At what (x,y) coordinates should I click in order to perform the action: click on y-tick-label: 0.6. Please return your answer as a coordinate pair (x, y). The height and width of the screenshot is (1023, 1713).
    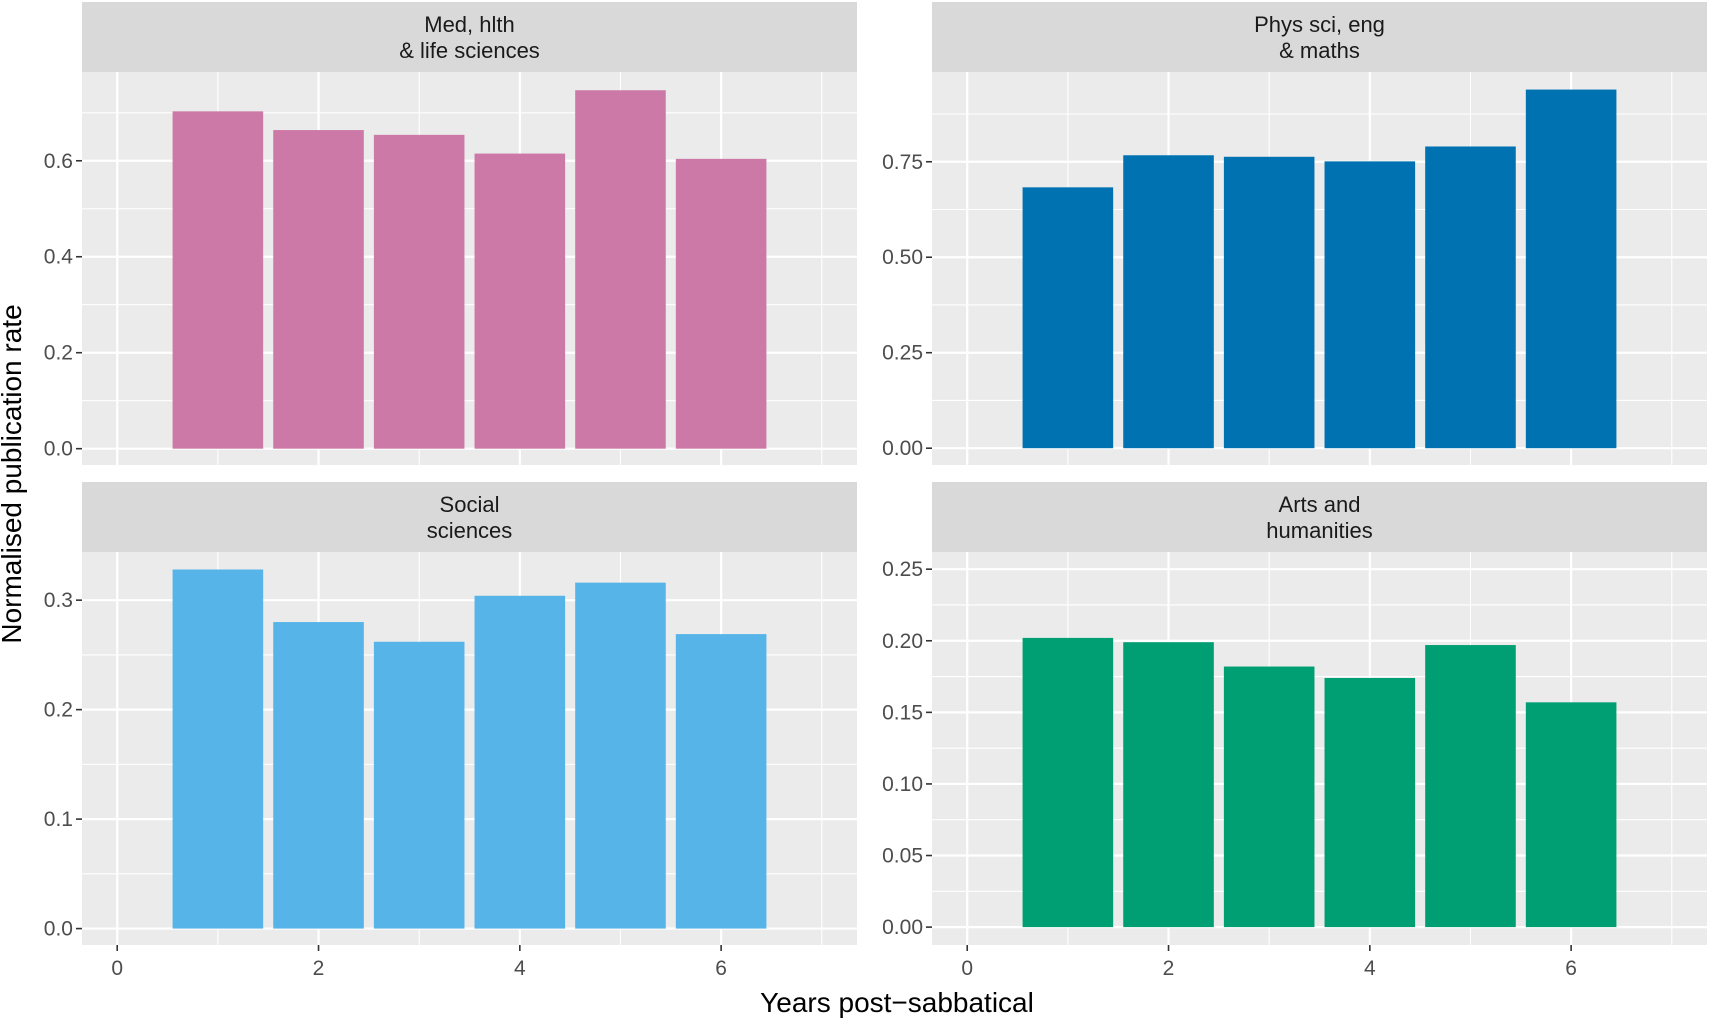
    Looking at the image, I should click on (58, 161).